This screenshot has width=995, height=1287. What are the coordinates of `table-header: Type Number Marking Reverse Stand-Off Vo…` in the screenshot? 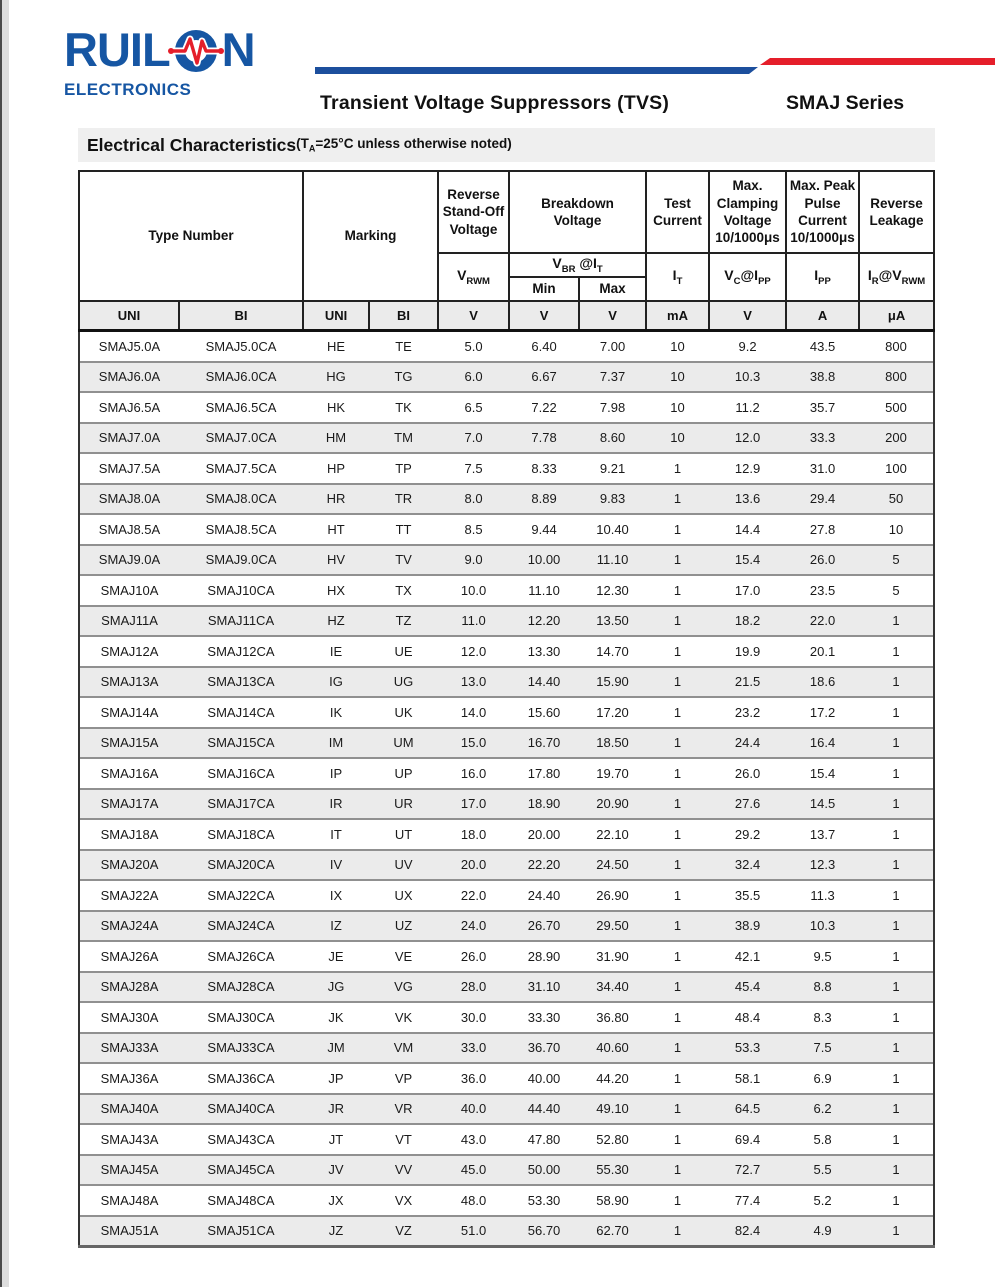 It's located at (506, 251).